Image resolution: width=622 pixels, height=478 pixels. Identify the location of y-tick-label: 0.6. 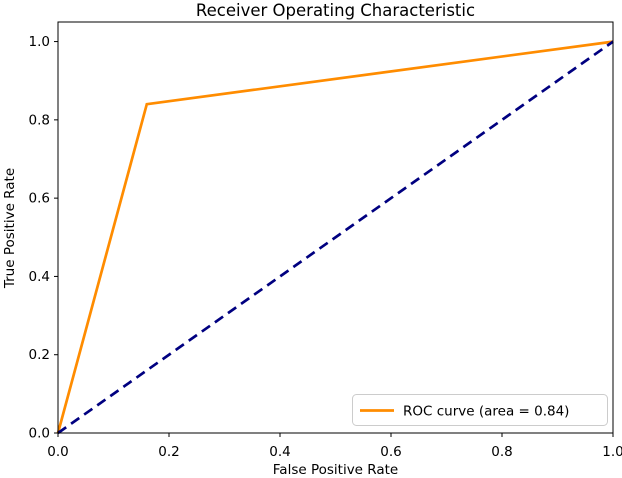
(39, 199).